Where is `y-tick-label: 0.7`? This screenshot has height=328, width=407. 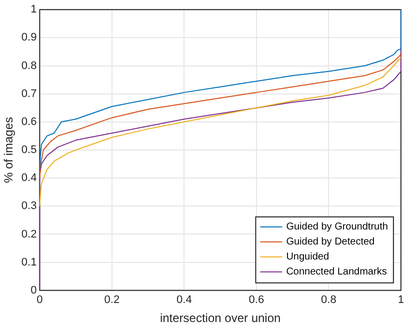 y-tick-label: 0.7 is located at coordinates (29, 94).